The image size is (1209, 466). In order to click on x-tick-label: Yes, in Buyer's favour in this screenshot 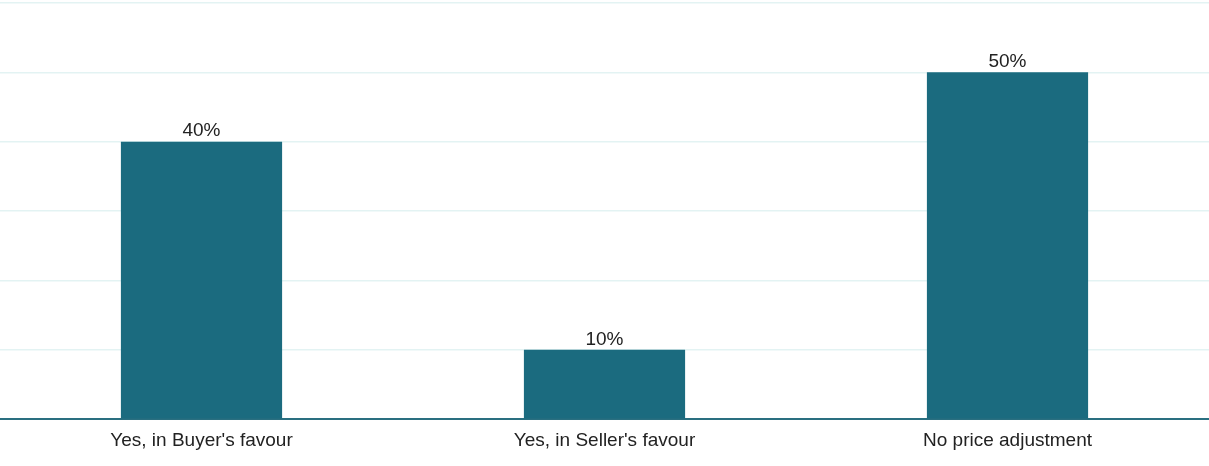, I will do `click(202, 439)`.